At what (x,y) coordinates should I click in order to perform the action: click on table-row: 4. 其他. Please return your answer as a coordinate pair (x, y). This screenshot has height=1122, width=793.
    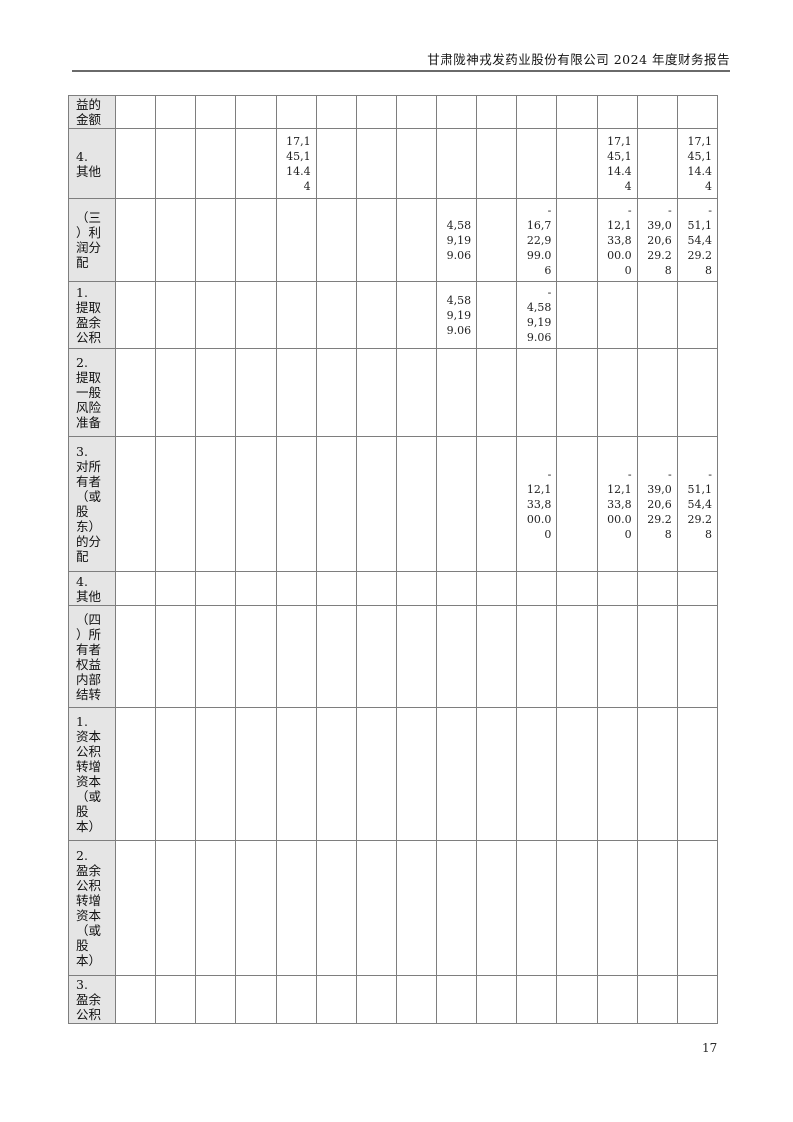
    Looking at the image, I should click on (393, 588).